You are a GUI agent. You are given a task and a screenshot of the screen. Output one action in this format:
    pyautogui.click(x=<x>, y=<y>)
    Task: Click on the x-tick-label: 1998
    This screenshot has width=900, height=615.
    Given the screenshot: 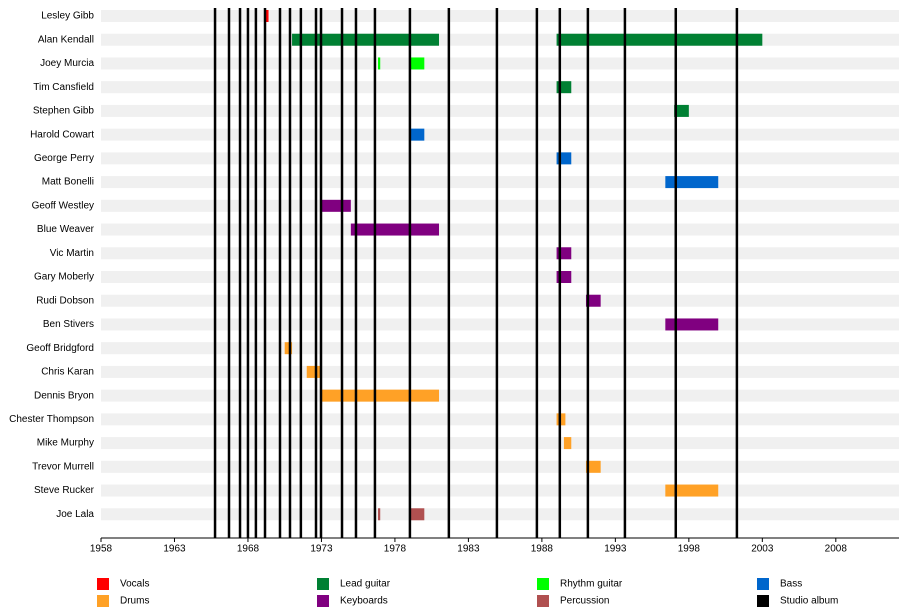 What is the action you would take?
    pyautogui.click(x=689, y=549)
    